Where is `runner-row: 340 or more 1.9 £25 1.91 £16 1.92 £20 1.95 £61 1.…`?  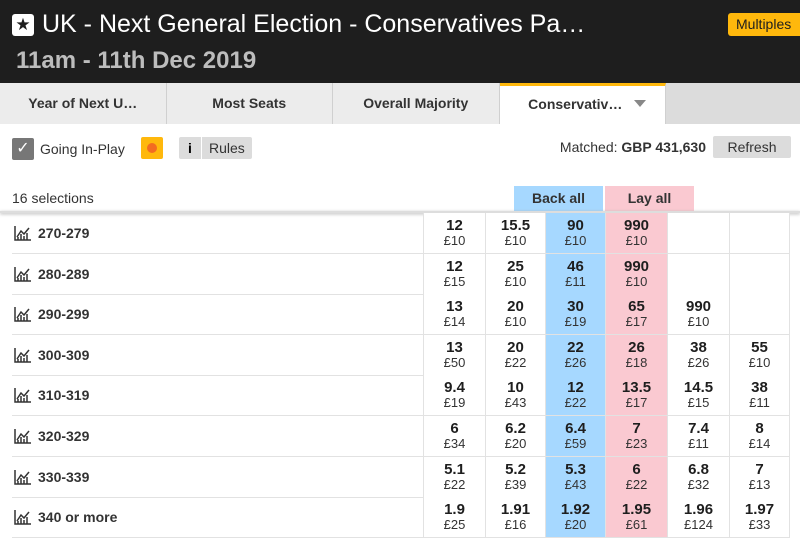
runner-row: 340 or more 1.9 £25 1.91 £16 1.92 £20 1.95 £61 1.… is located at coordinates (401, 518).